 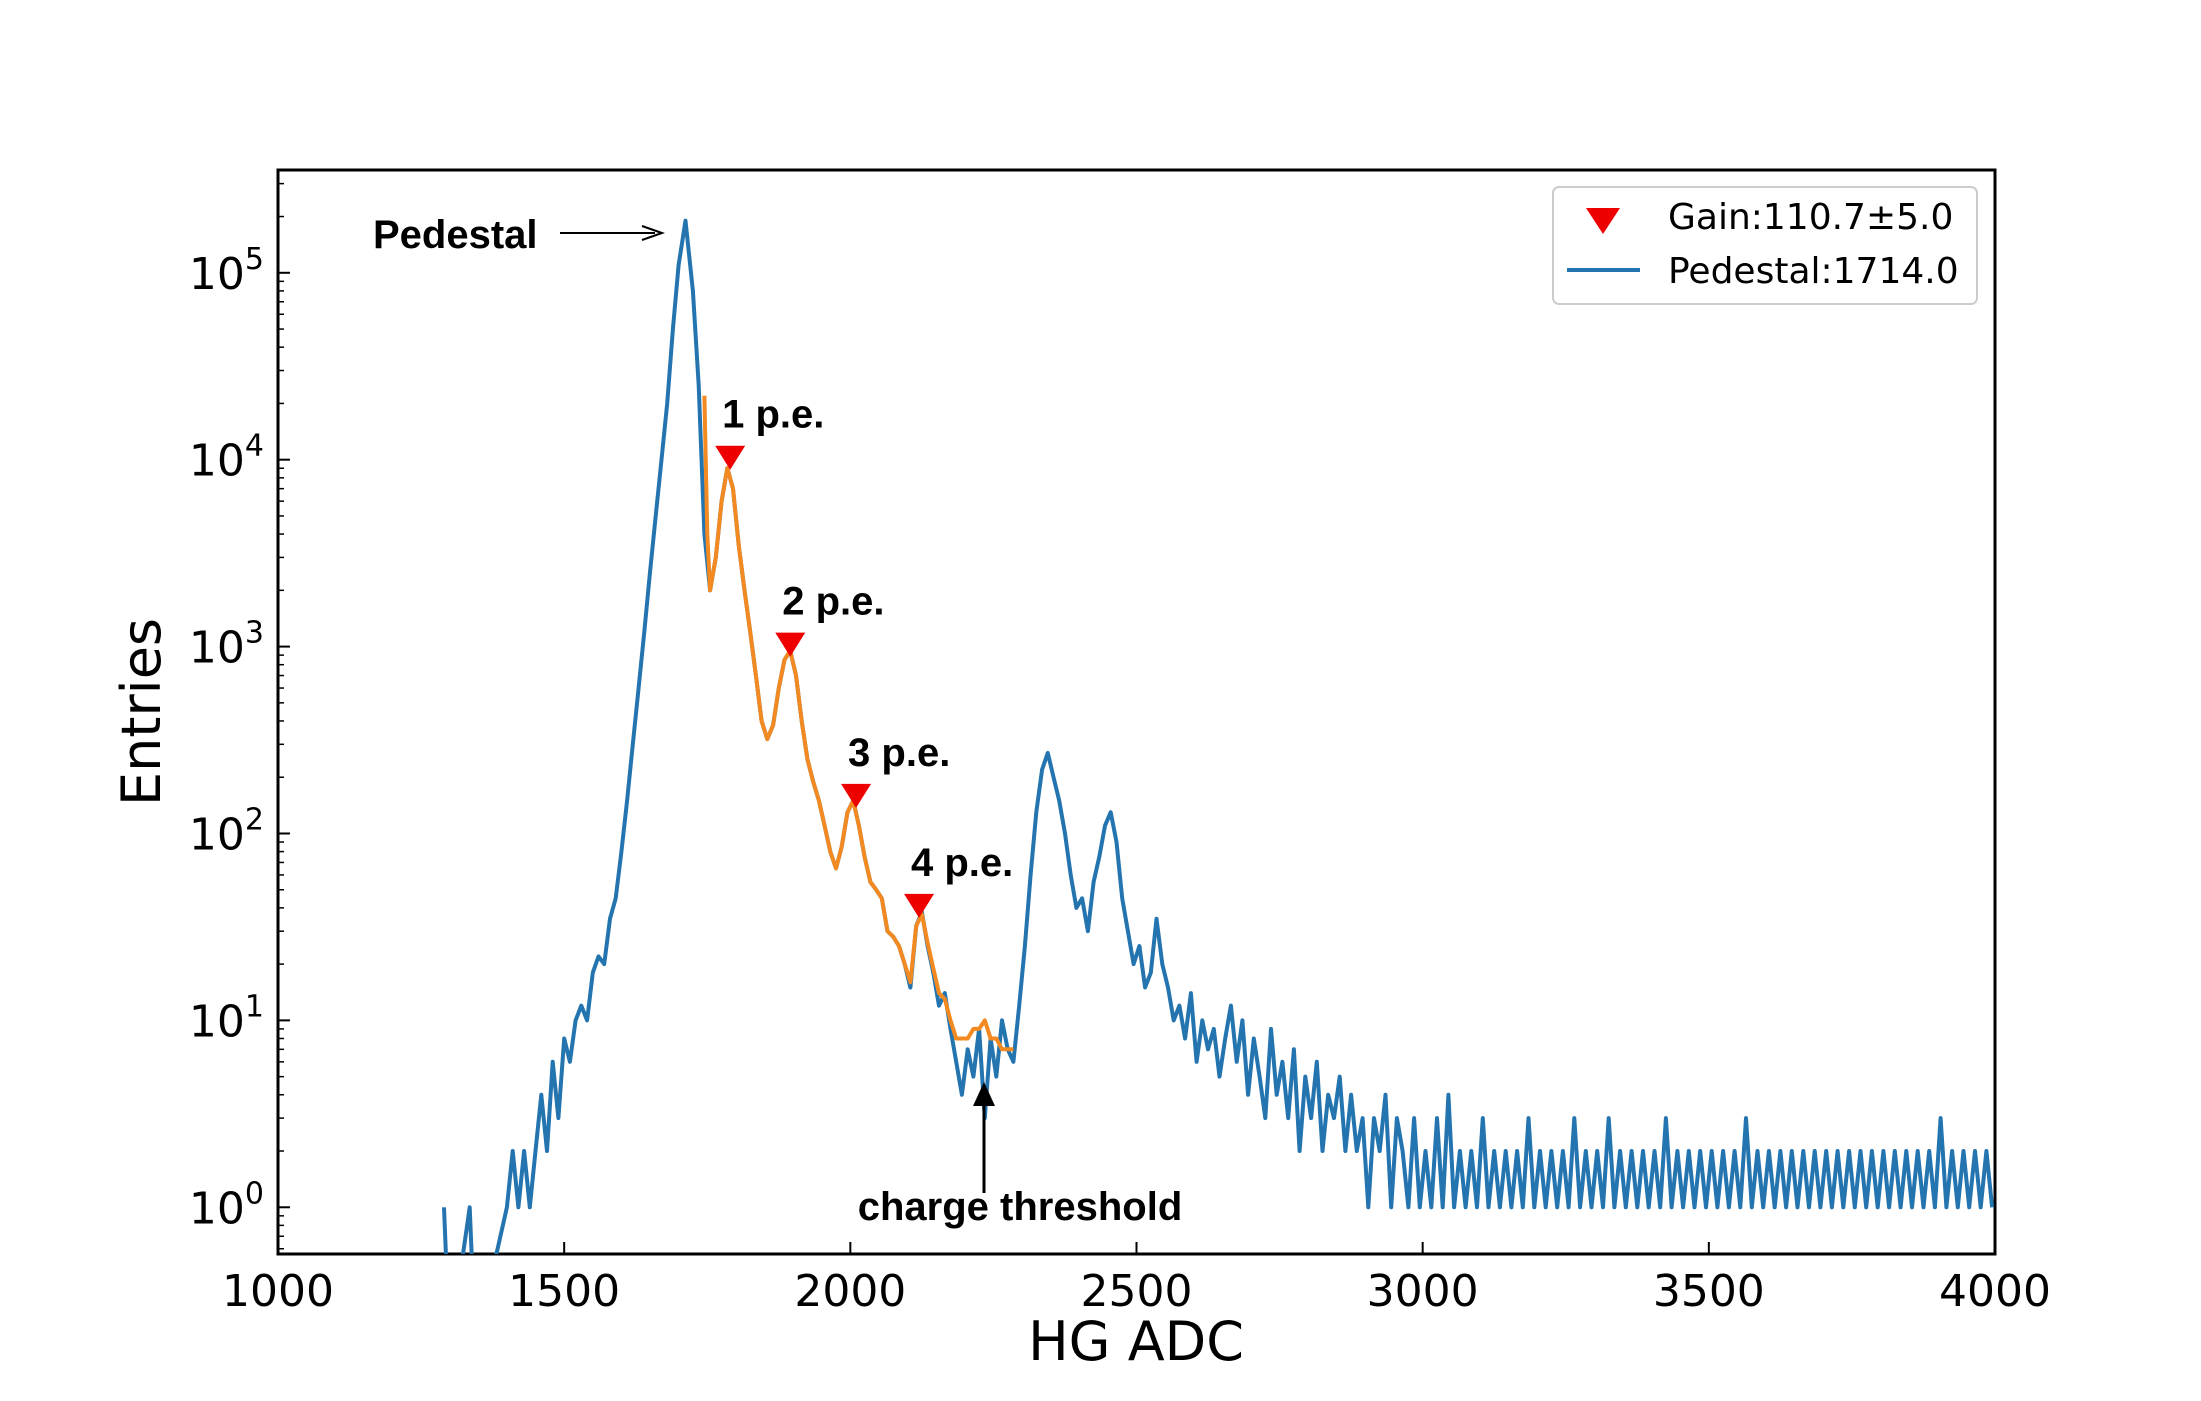 What do you see at coordinates (899, 753) in the screenshot?
I see `peak-label: 3 p.e.` at bounding box center [899, 753].